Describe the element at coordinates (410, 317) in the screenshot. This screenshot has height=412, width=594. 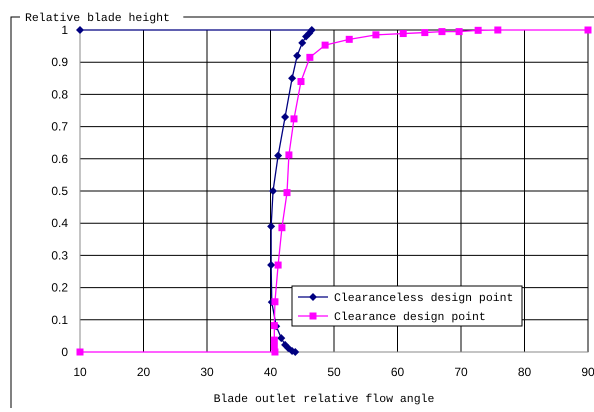
I see `legend-label: Clearance design point` at that location.